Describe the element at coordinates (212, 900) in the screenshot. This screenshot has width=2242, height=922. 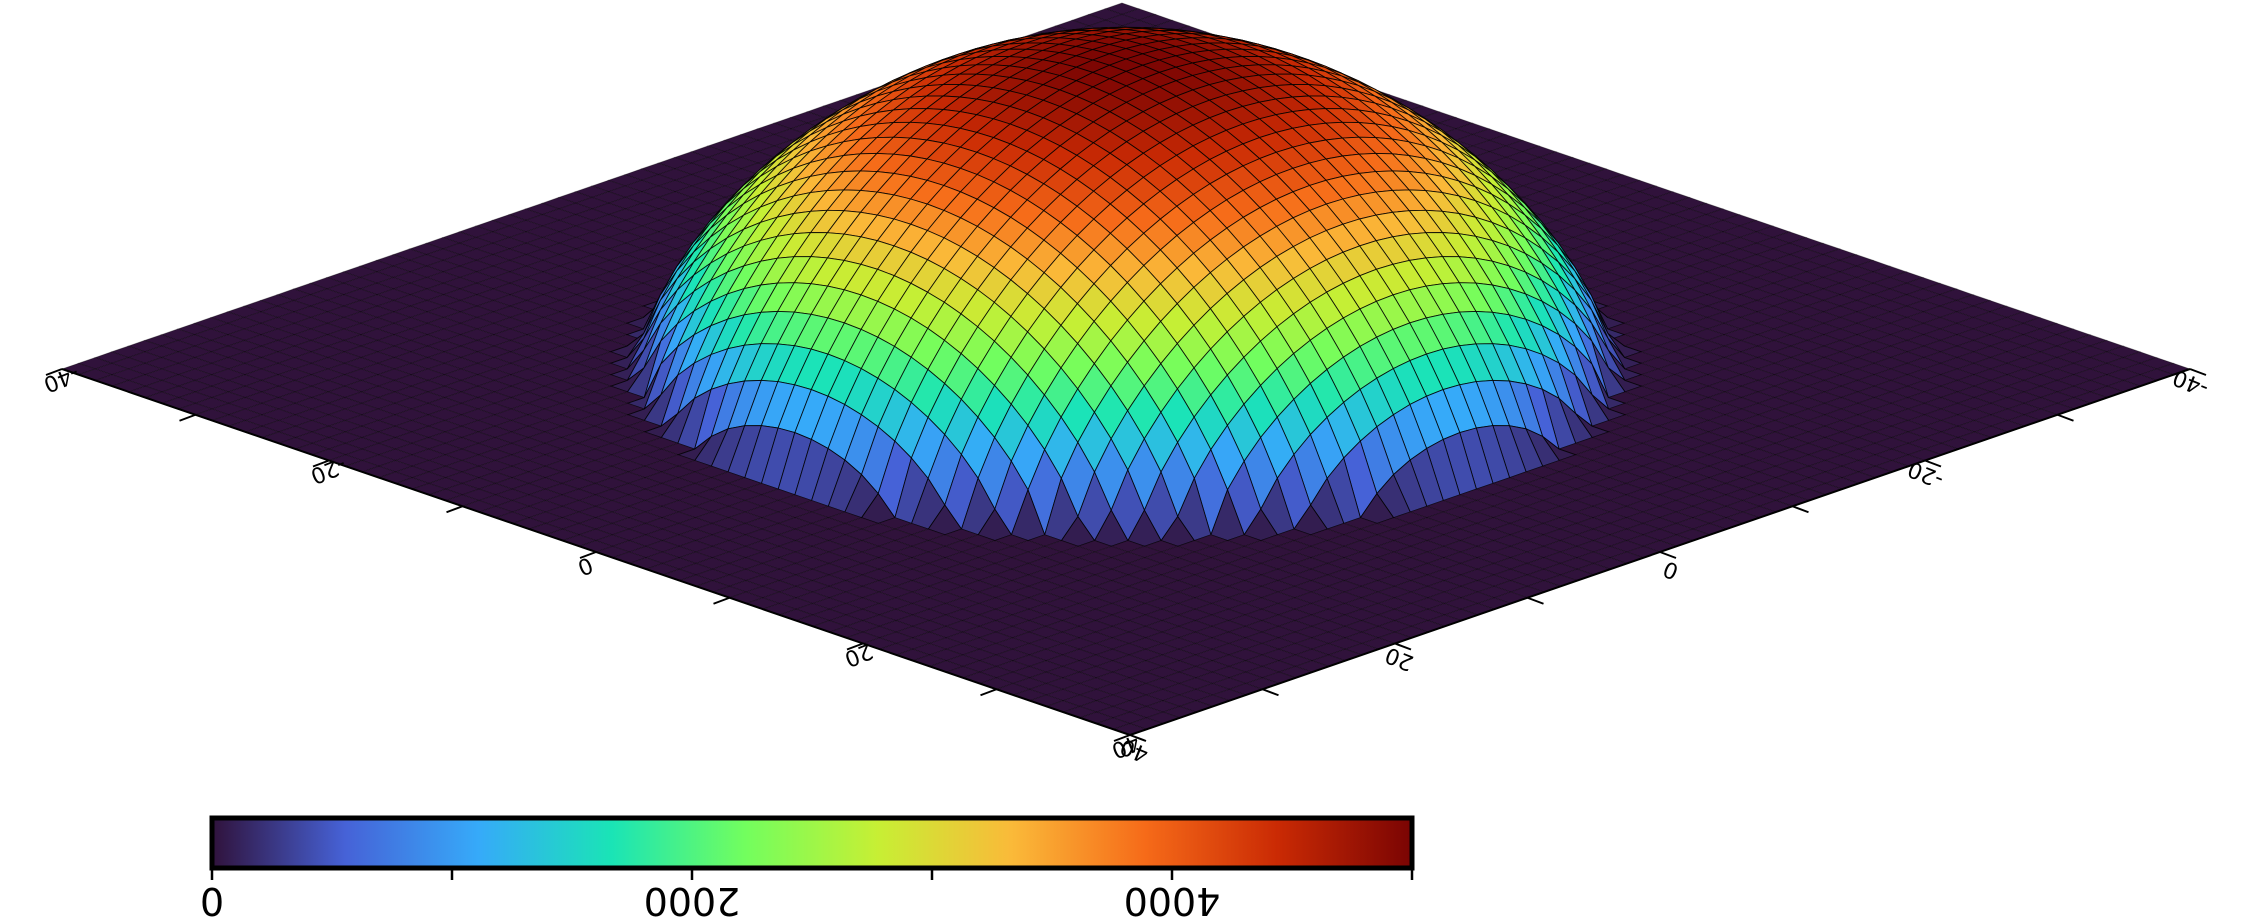
I see `colorbar-label: 0` at that location.